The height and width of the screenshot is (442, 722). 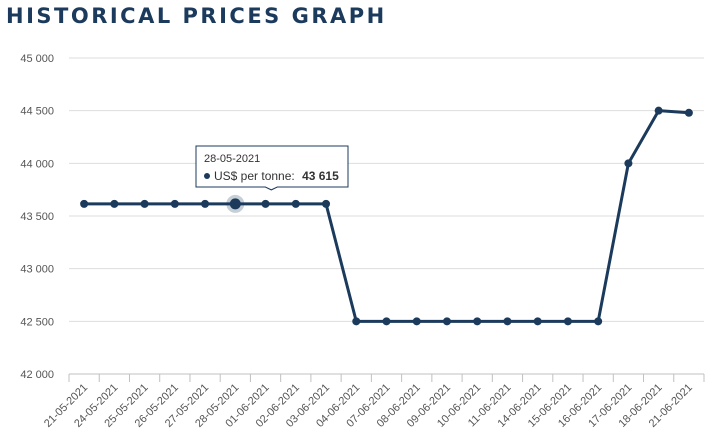 I want to click on tooltip-series-text: US$ per tonne: 43 615, so click(x=276, y=176).